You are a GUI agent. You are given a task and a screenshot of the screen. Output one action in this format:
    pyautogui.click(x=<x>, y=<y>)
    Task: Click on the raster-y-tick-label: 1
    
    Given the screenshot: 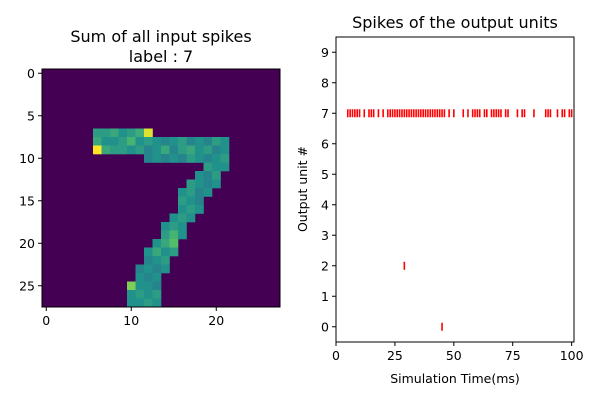 What is the action you would take?
    pyautogui.click(x=325, y=296)
    